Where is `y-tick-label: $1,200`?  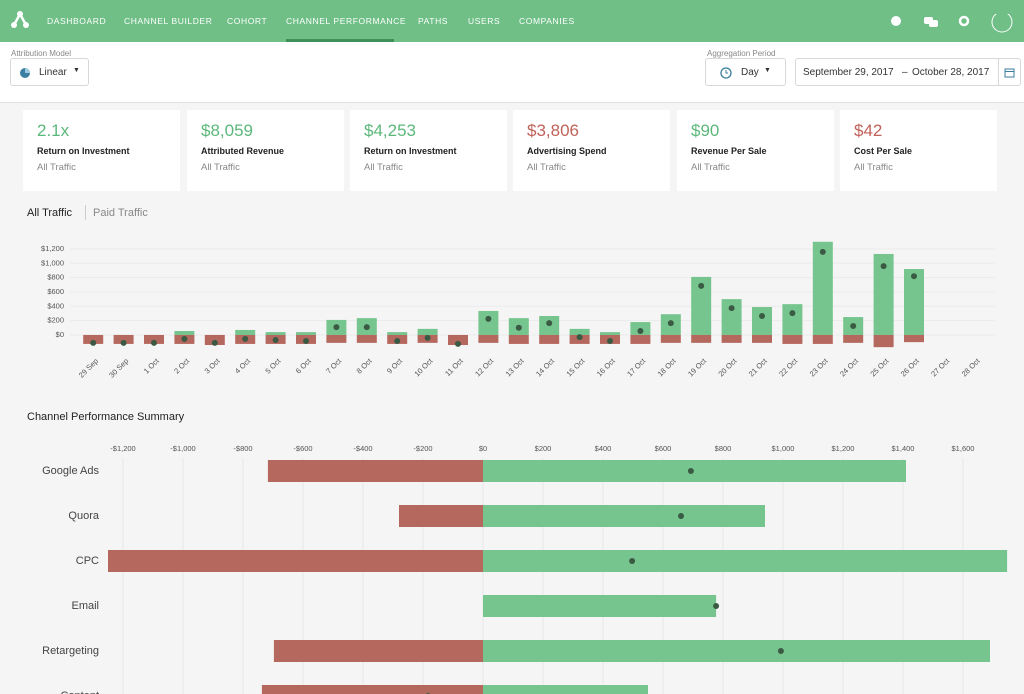
y-tick-label: $1,200 is located at coordinates (52, 248).